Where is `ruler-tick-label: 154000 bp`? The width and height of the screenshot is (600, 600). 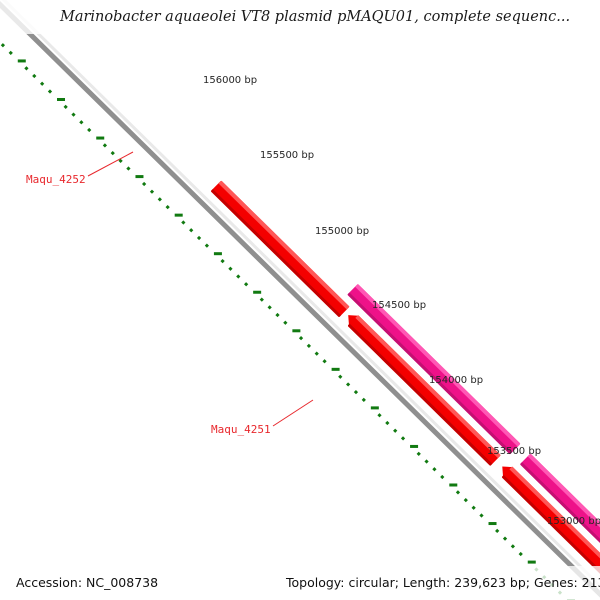
ruler-tick-label: 154000 bp is located at coordinates (456, 380).